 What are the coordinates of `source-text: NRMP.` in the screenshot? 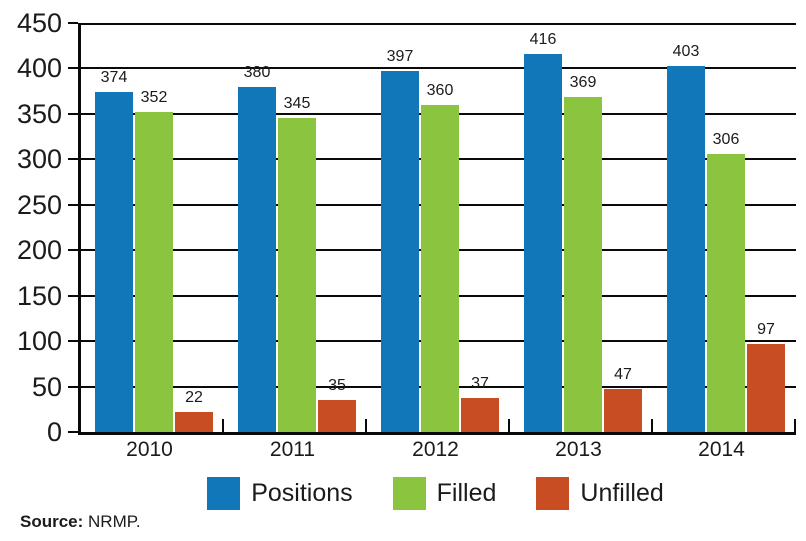 It's located at (114, 521).